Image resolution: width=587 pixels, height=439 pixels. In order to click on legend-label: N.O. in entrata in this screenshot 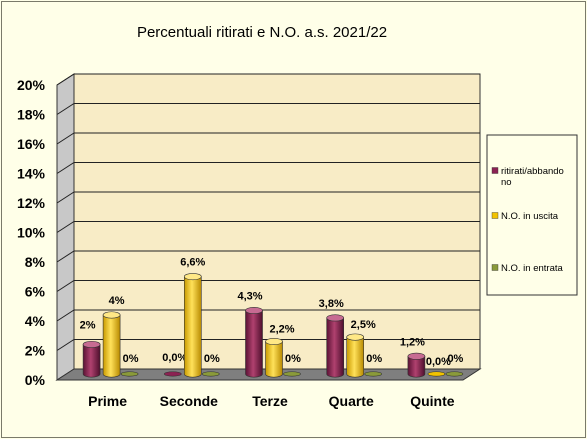, I will do `click(532, 268)`.